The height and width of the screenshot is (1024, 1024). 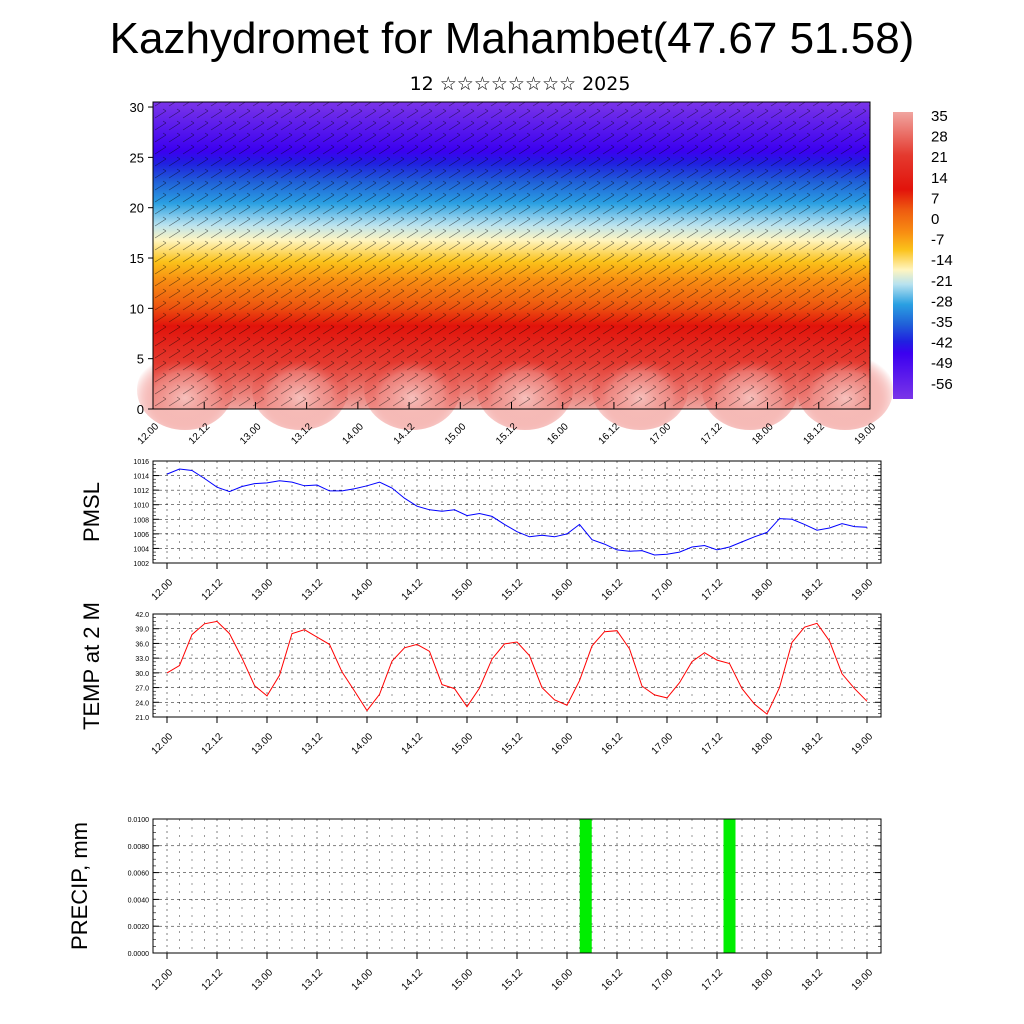 I want to click on y-tick-label: 1014, so click(x=141, y=477).